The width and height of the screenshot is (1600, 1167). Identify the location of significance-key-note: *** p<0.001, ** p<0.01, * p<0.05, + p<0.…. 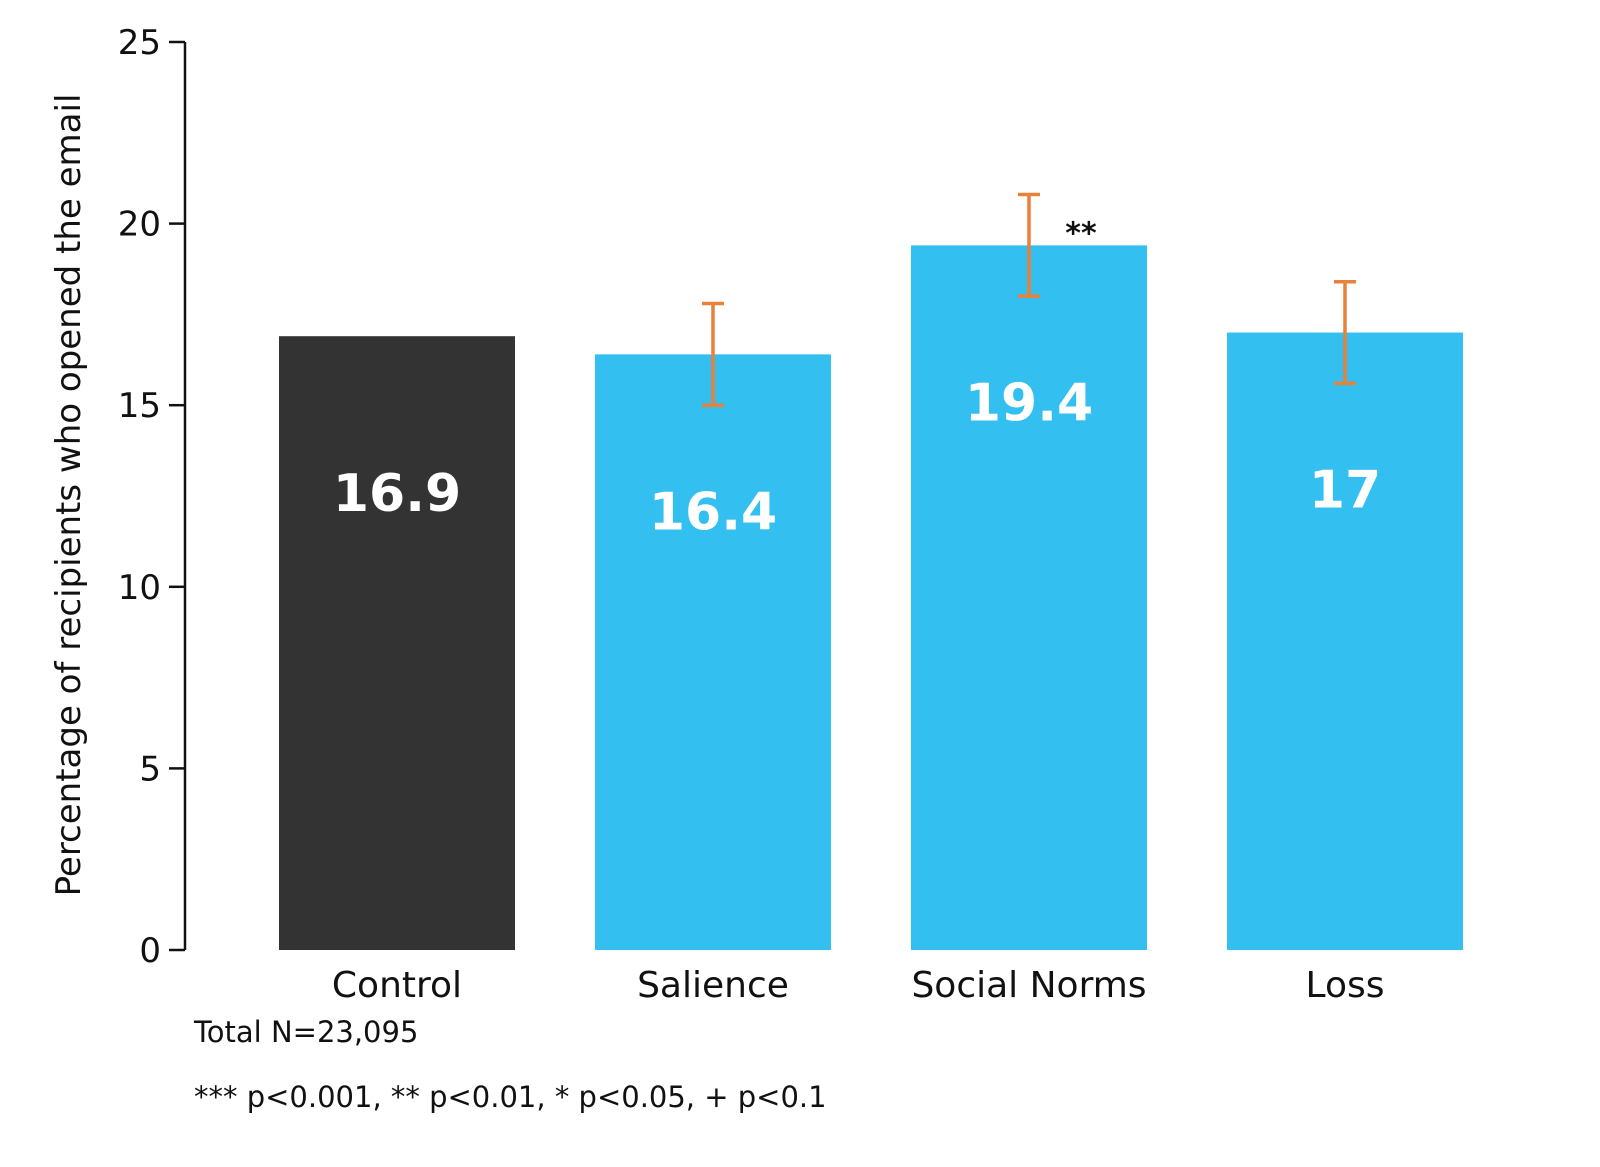
(510, 1097).